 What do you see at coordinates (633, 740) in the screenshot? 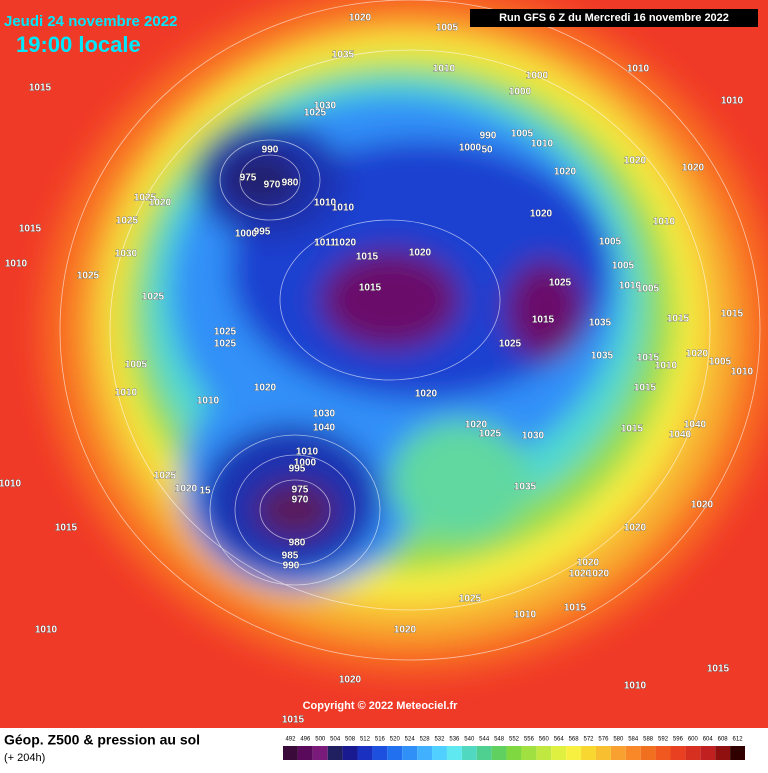
I see `scale-label: 584` at bounding box center [633, 740].